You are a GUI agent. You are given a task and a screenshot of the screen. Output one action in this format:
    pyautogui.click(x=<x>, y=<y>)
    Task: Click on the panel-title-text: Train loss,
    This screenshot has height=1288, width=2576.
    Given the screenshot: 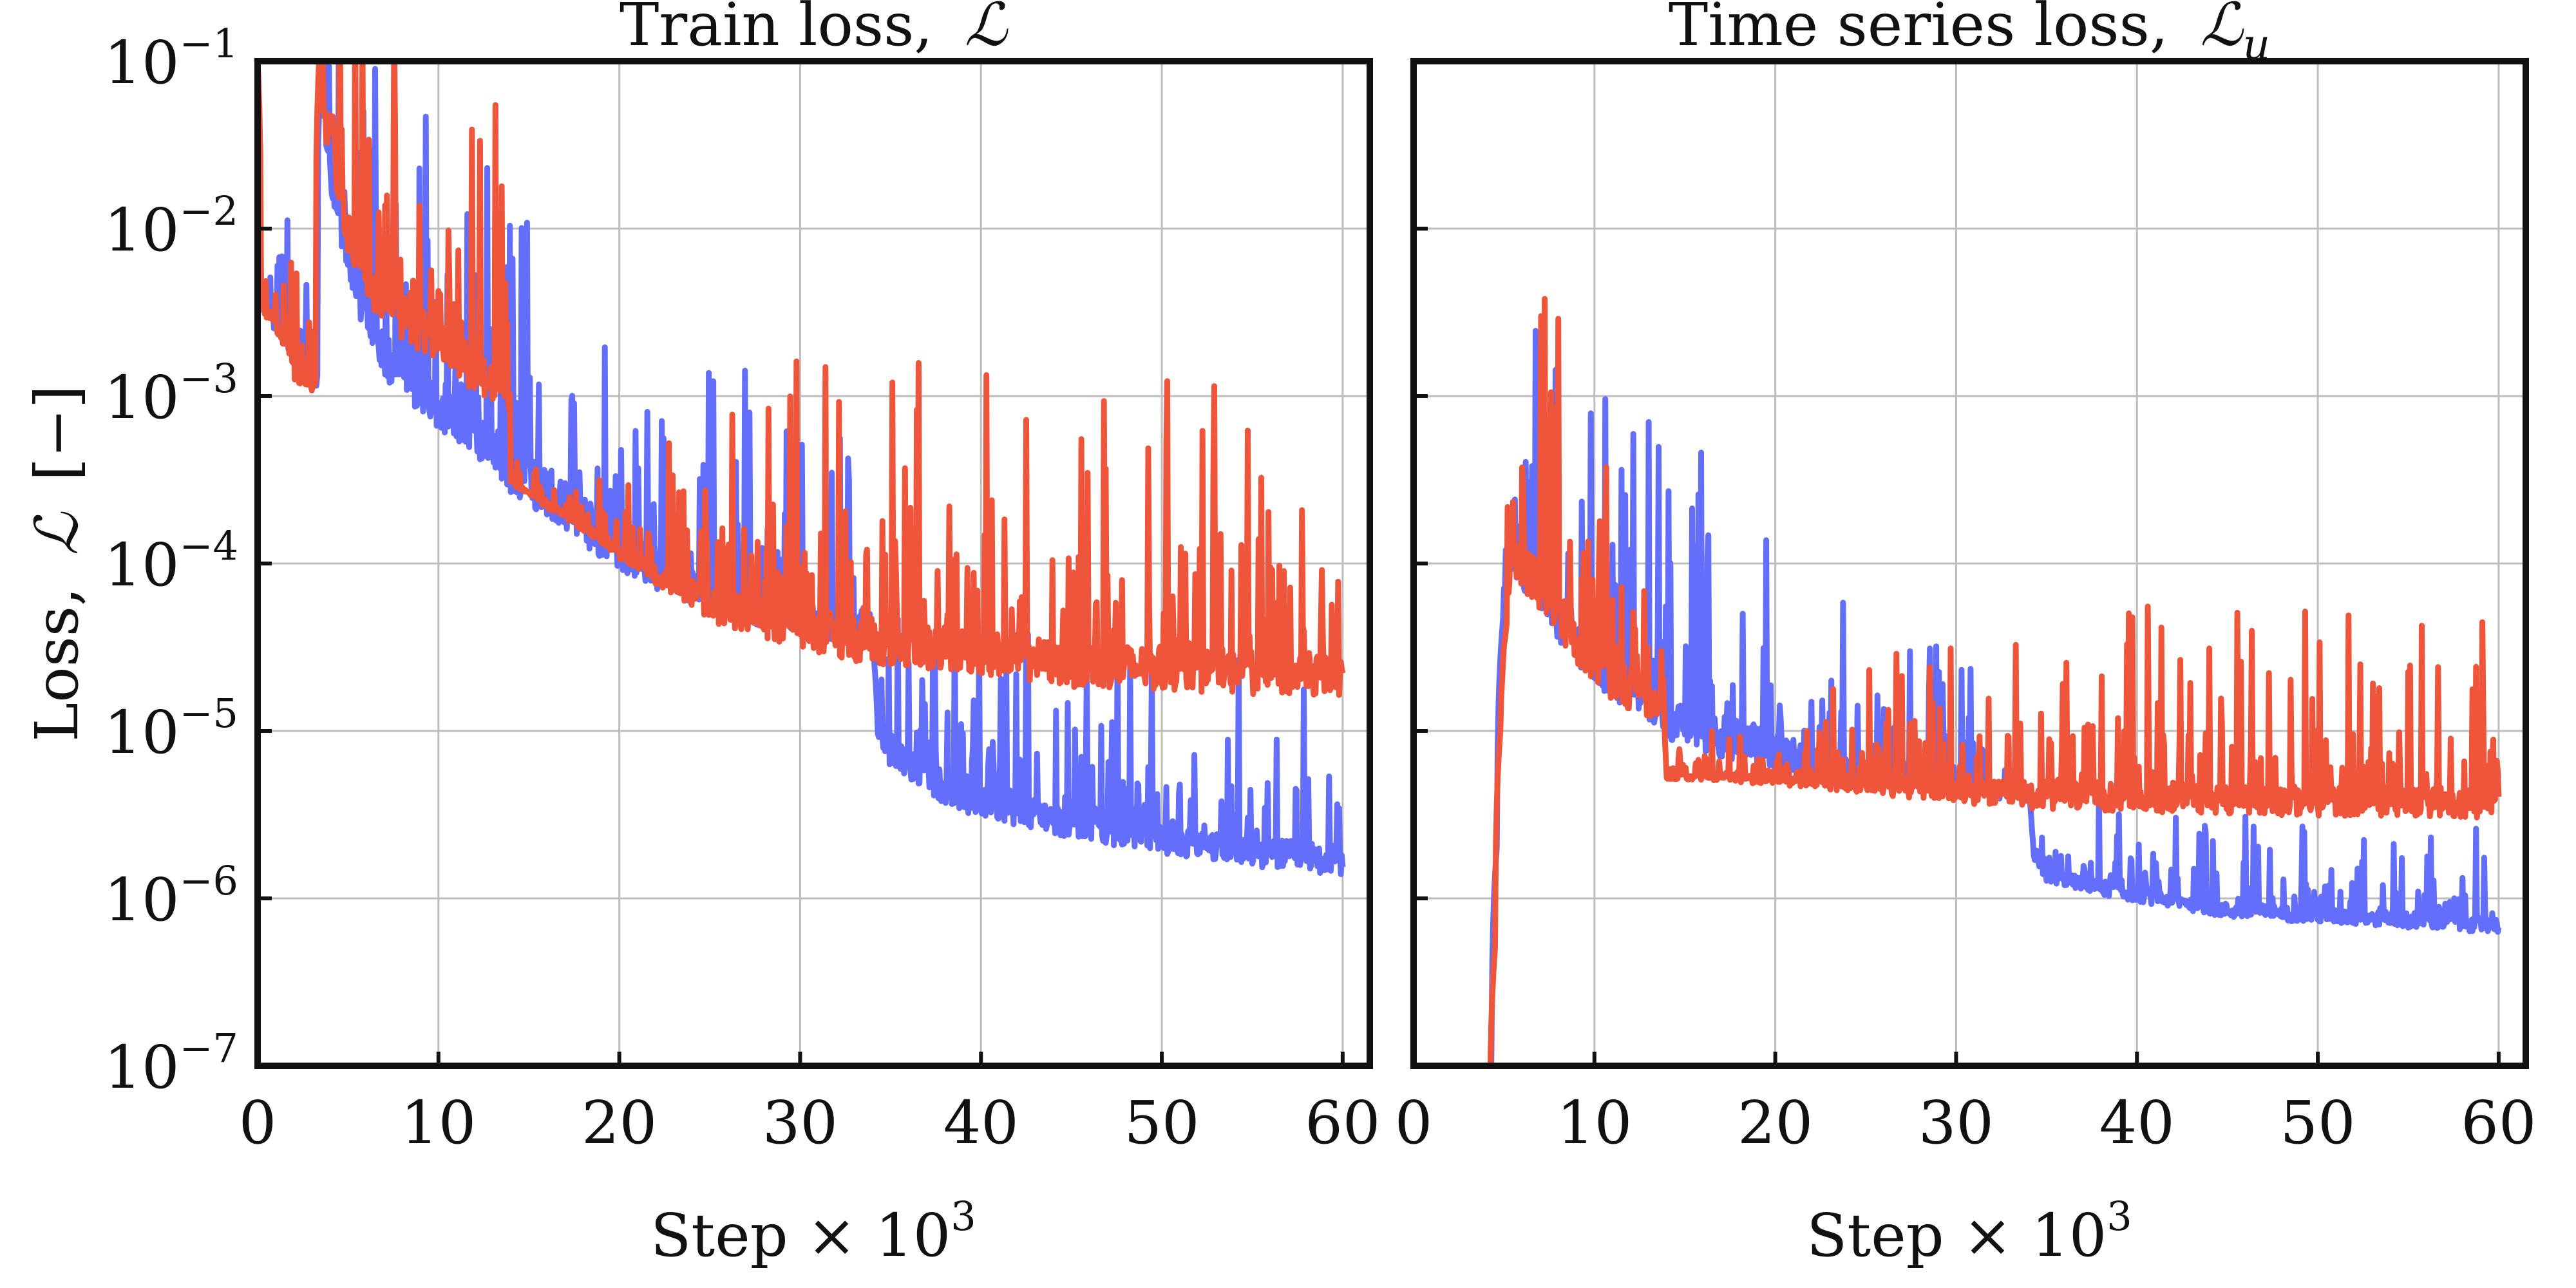 What is the action you would take?
    pyautogui.click(x=777, y=30)
    